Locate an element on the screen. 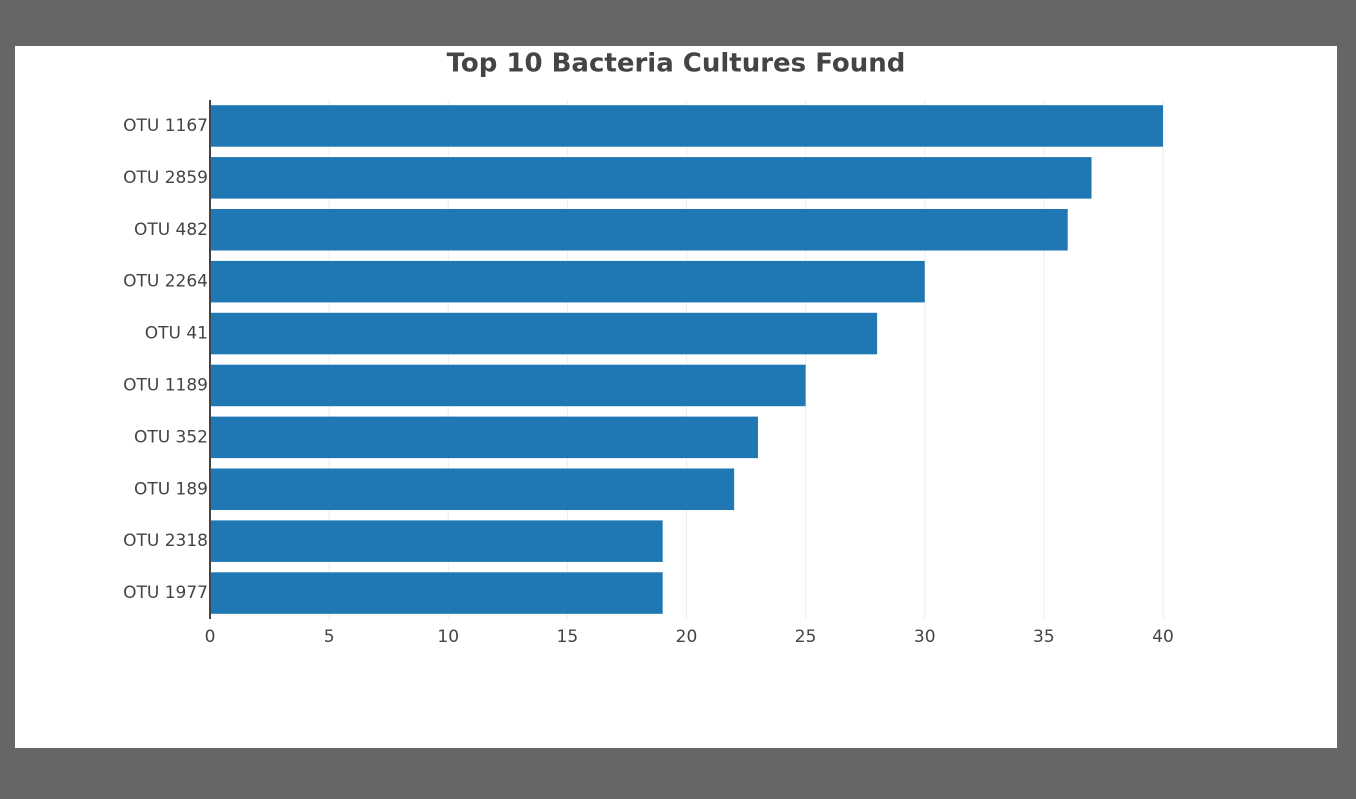  x-tick-label: 10 is located at coordinates (448, 637).